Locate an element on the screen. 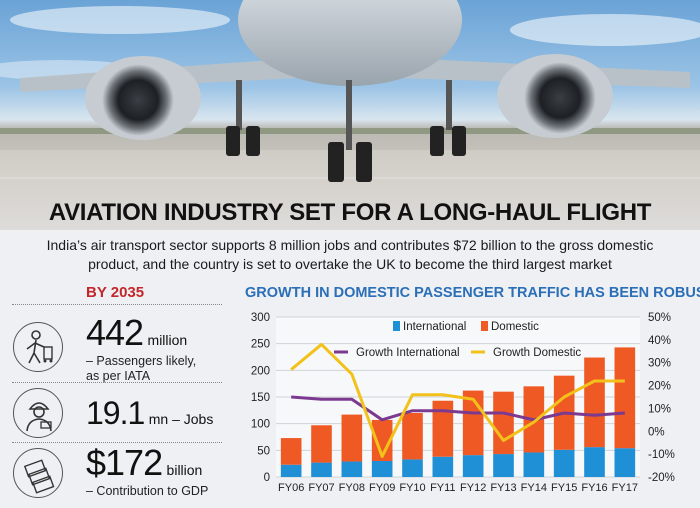 This screenshot has width=700, height=508. stat-description: – Contribution to GDP is located at coordinates (147, 491).